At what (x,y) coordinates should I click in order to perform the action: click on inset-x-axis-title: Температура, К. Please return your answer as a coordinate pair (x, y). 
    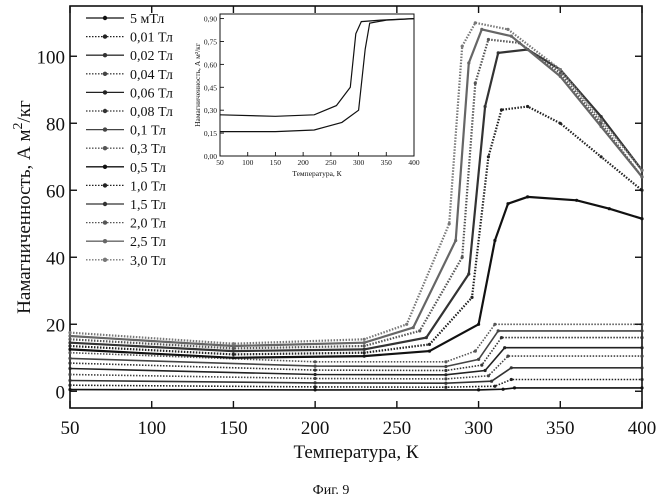
    Looking at the image, I should click on (317, 173).